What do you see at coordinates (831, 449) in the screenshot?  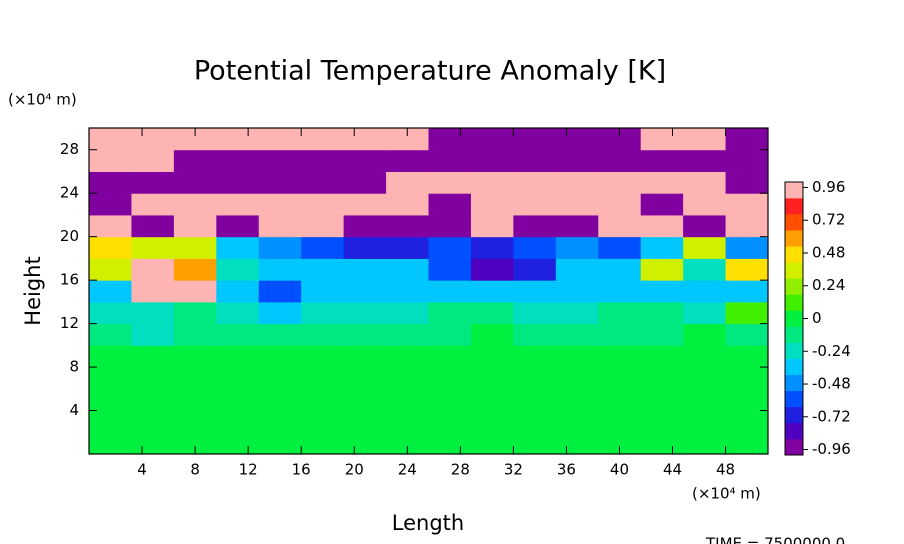 I see `colorbar-tick-label: -0.96` at bounding box center [831, 449].